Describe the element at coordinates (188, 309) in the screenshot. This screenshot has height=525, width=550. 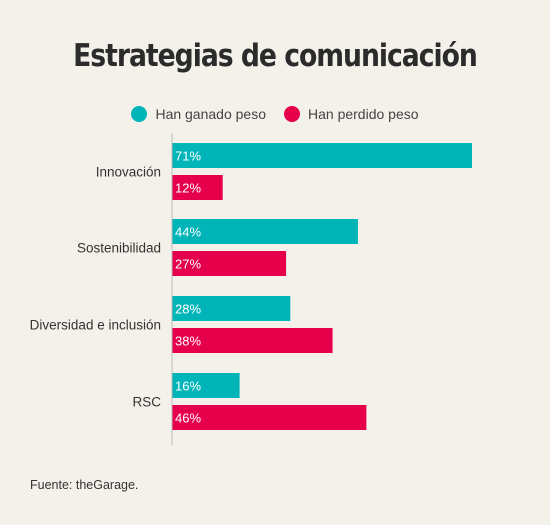
I see `data-label-gained-2: 28%` at that location.